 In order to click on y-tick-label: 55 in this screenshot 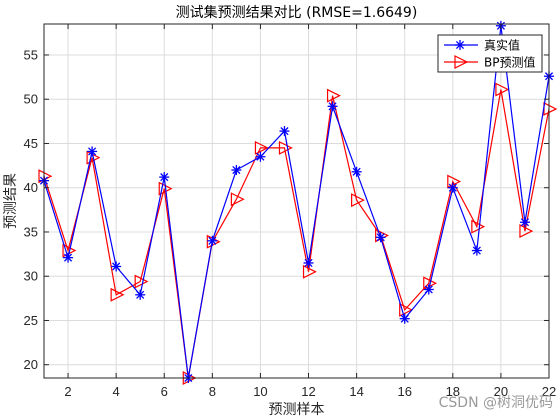, I will do `click(31, 54)`.